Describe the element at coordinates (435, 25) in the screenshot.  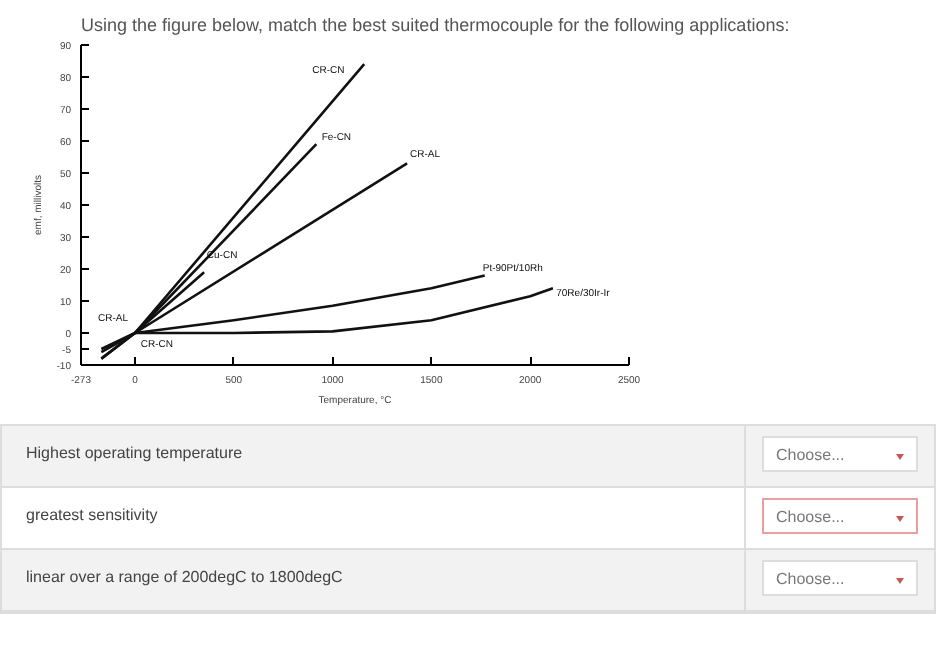
I see `chart-title: Using the figure below, match the best suited thermocouple for the following applications:` at that location.